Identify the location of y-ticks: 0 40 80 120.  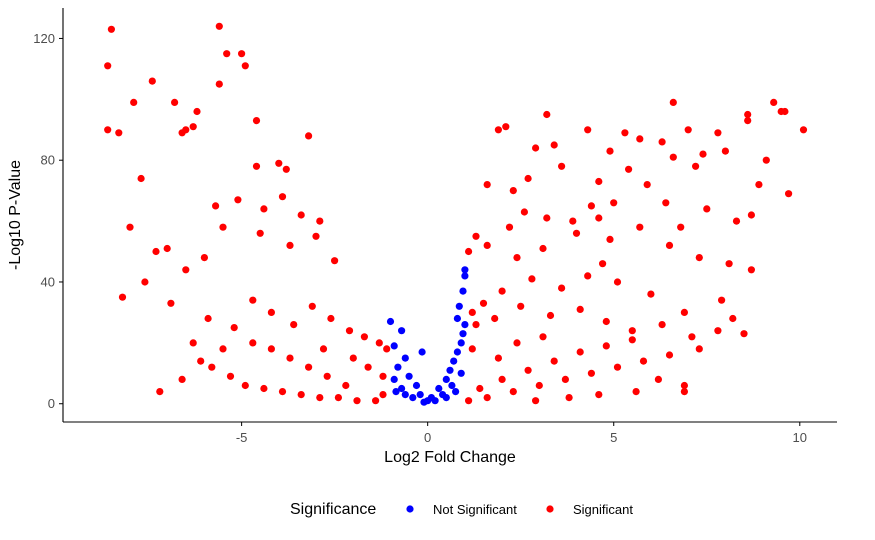
(48, 221).